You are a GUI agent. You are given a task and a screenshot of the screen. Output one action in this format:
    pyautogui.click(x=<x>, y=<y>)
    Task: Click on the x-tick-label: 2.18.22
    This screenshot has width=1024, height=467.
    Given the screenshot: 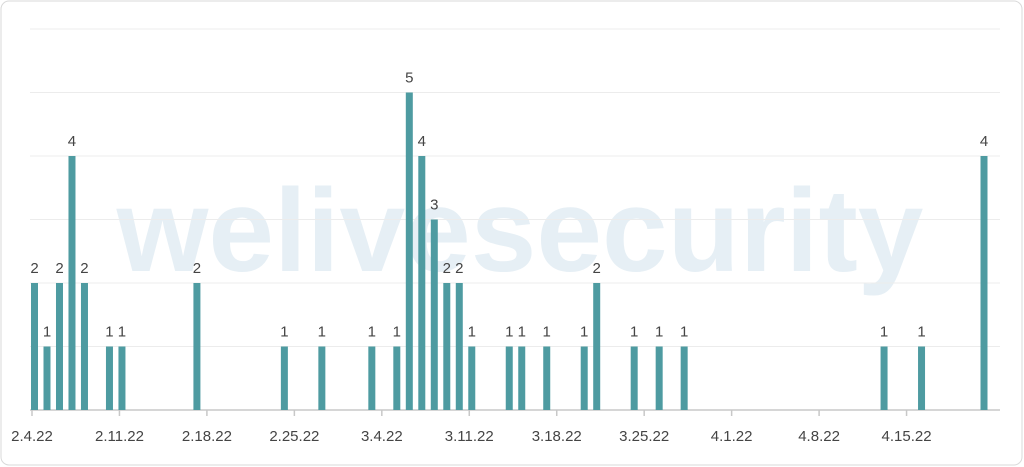 What is the action you would take?
    pyautogui.click(x=207, y=436)
    